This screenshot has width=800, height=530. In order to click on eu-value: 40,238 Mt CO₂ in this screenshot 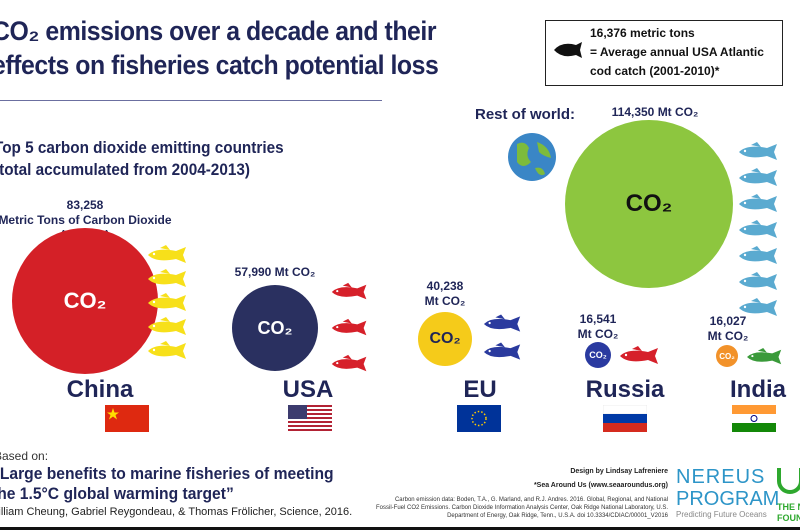, I will do `click(445, 293)`.